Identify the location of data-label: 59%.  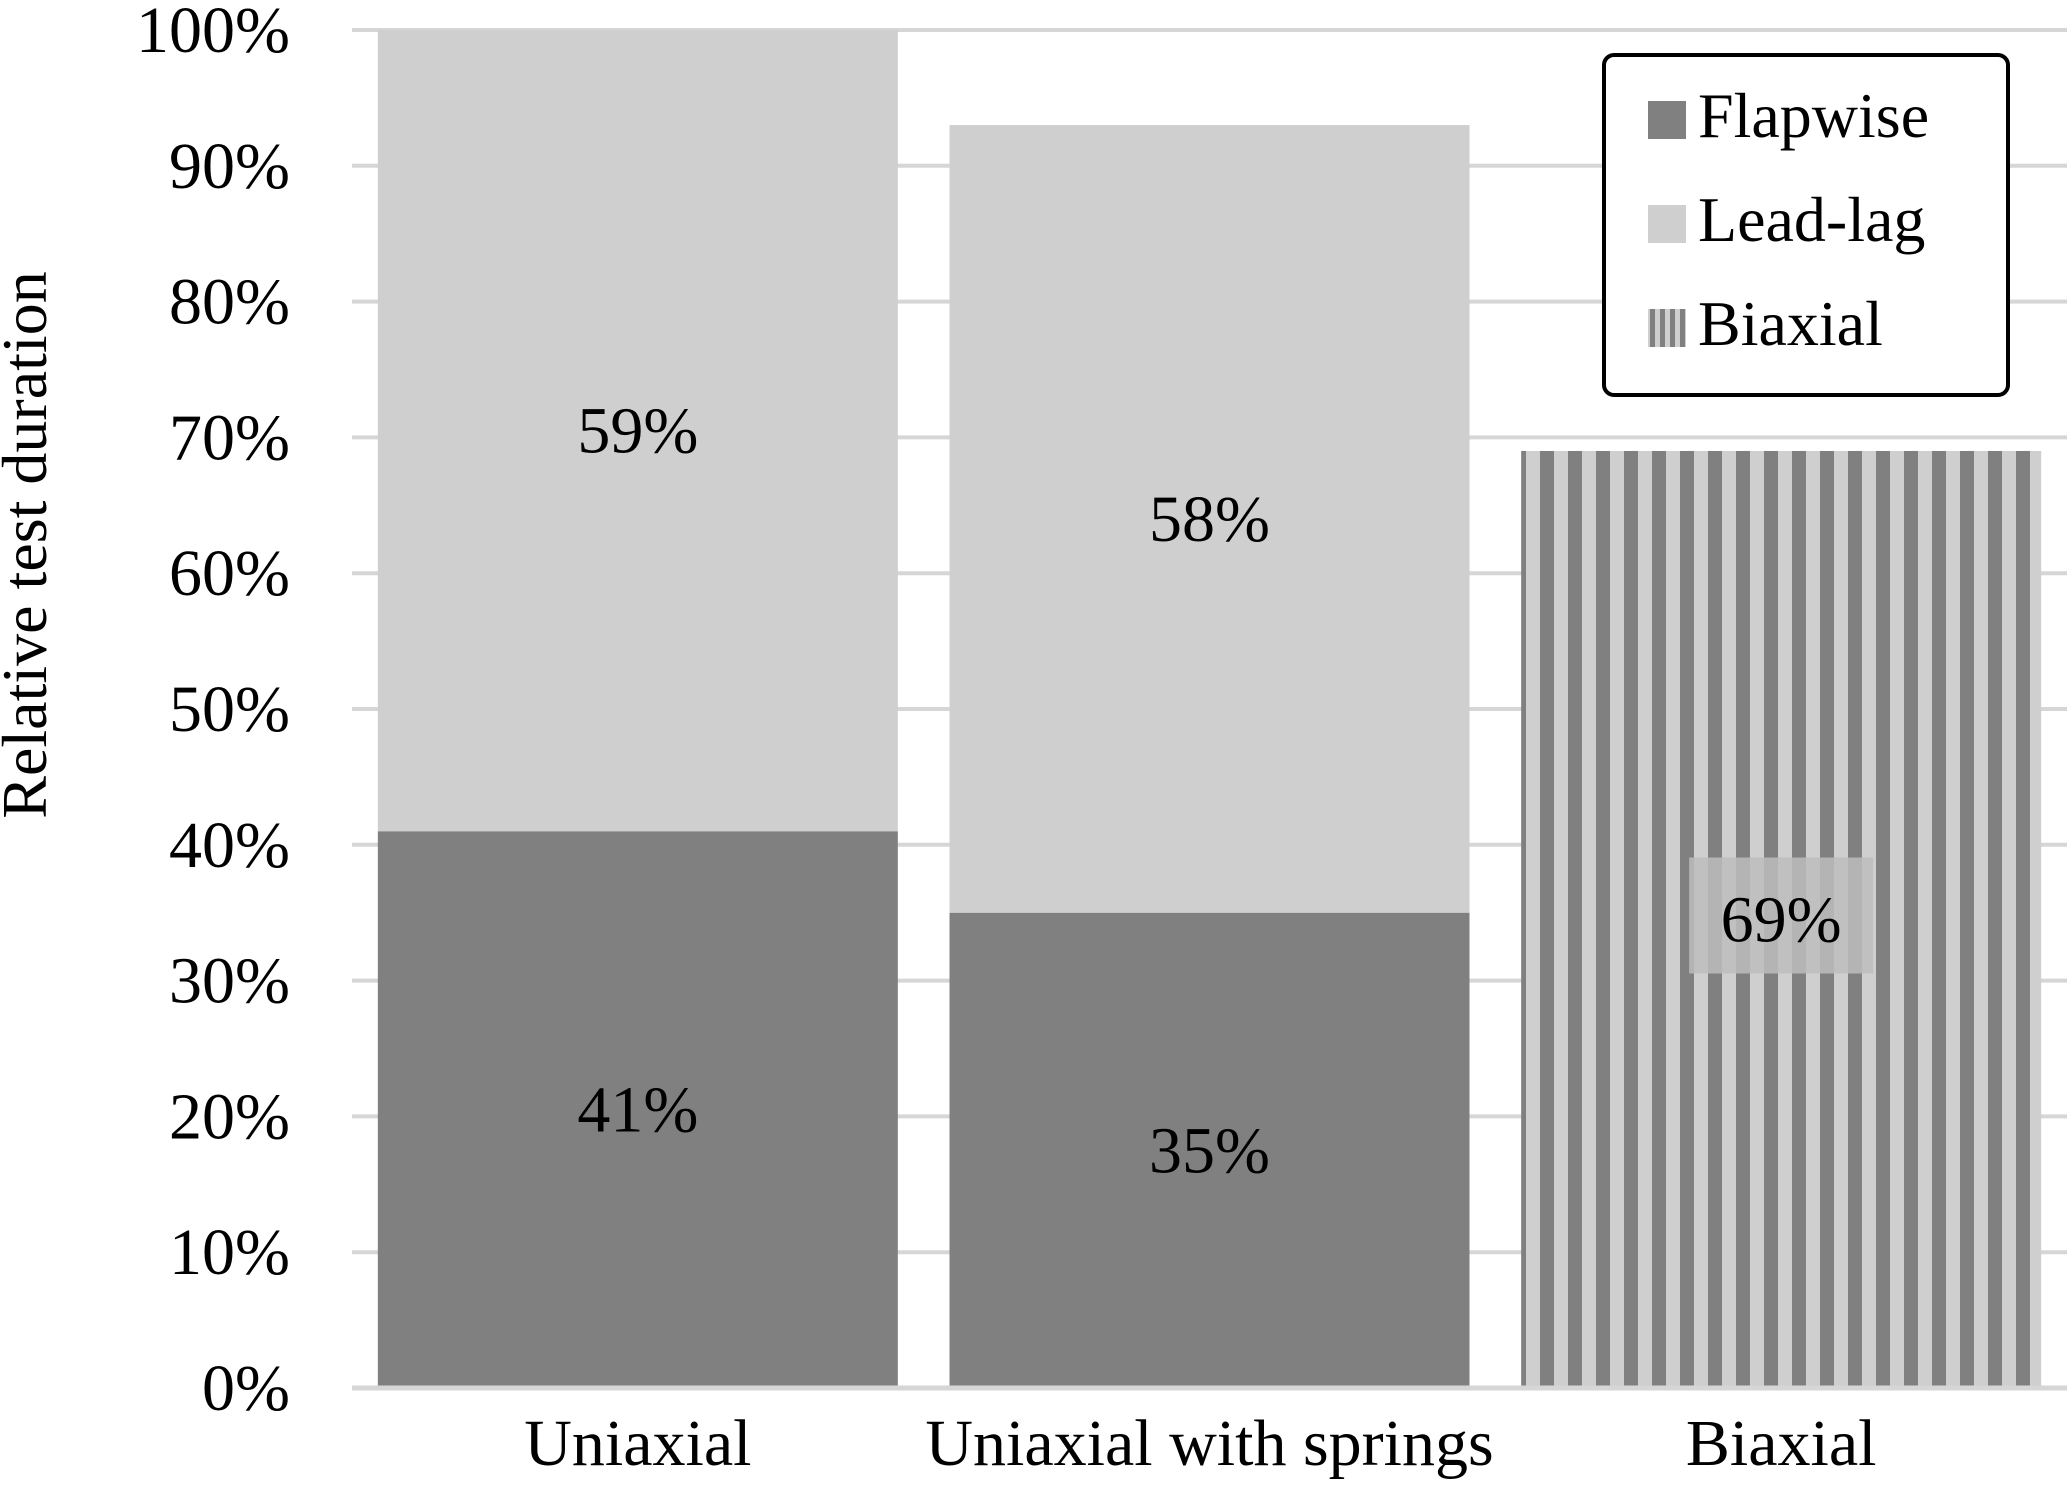
(637, 431).